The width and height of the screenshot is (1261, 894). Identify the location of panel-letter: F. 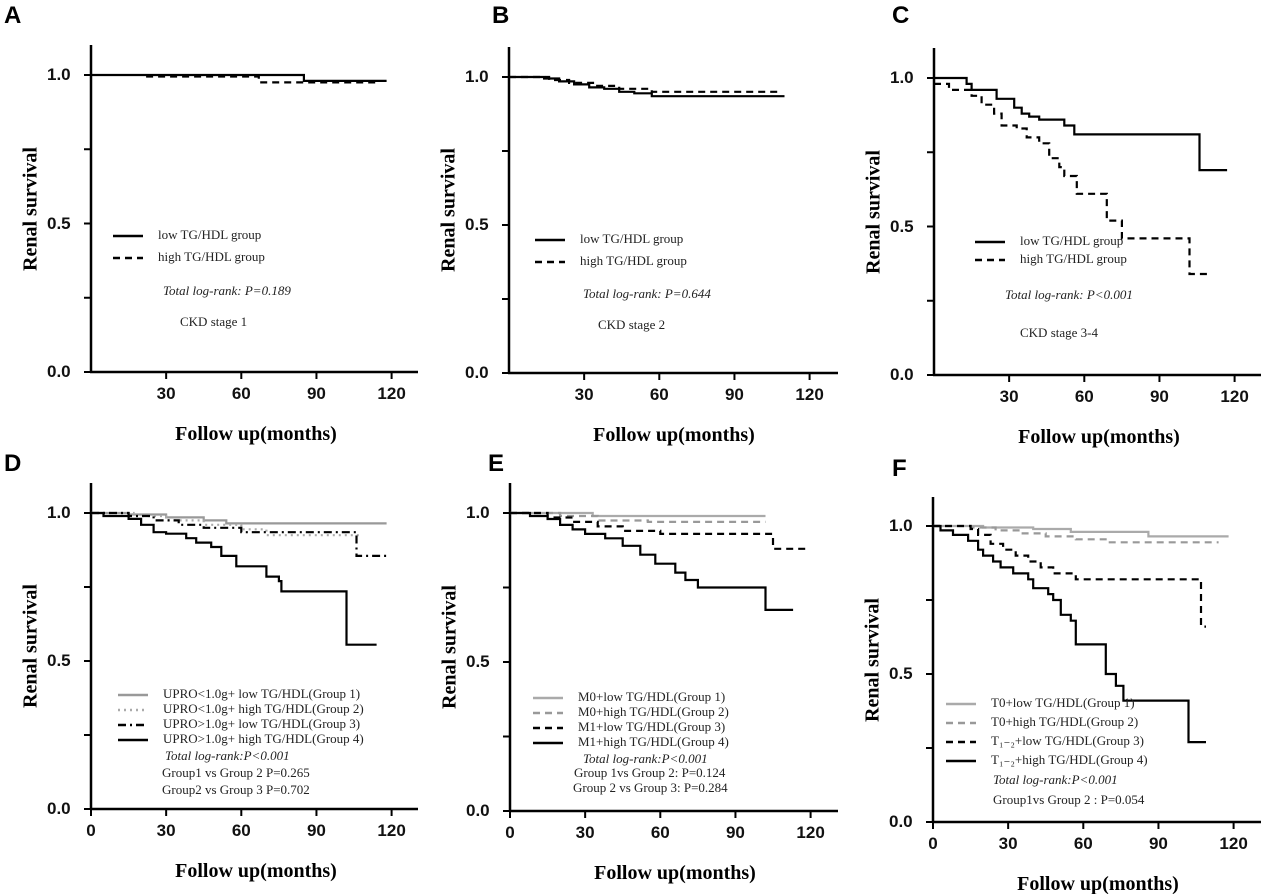
(899, 468).